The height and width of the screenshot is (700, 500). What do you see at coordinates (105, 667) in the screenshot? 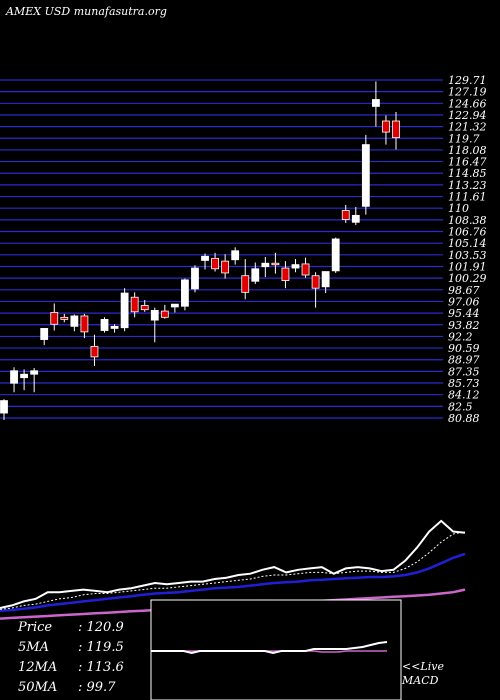
I see `stat-value: 113.6` at bounding box center [105, 667].